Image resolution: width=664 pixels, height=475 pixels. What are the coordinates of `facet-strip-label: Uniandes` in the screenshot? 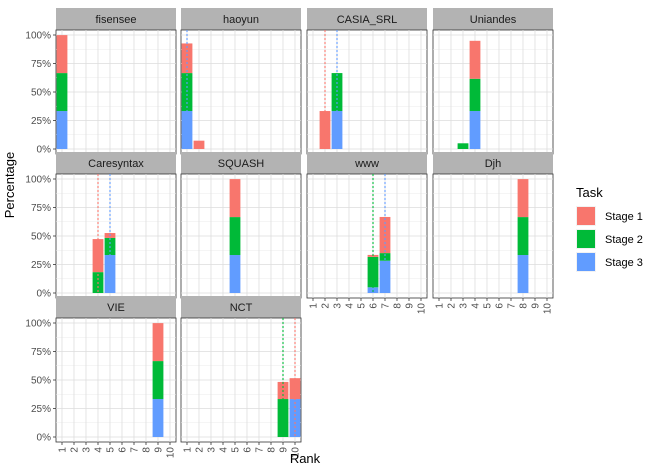 It's located at (493, 20).